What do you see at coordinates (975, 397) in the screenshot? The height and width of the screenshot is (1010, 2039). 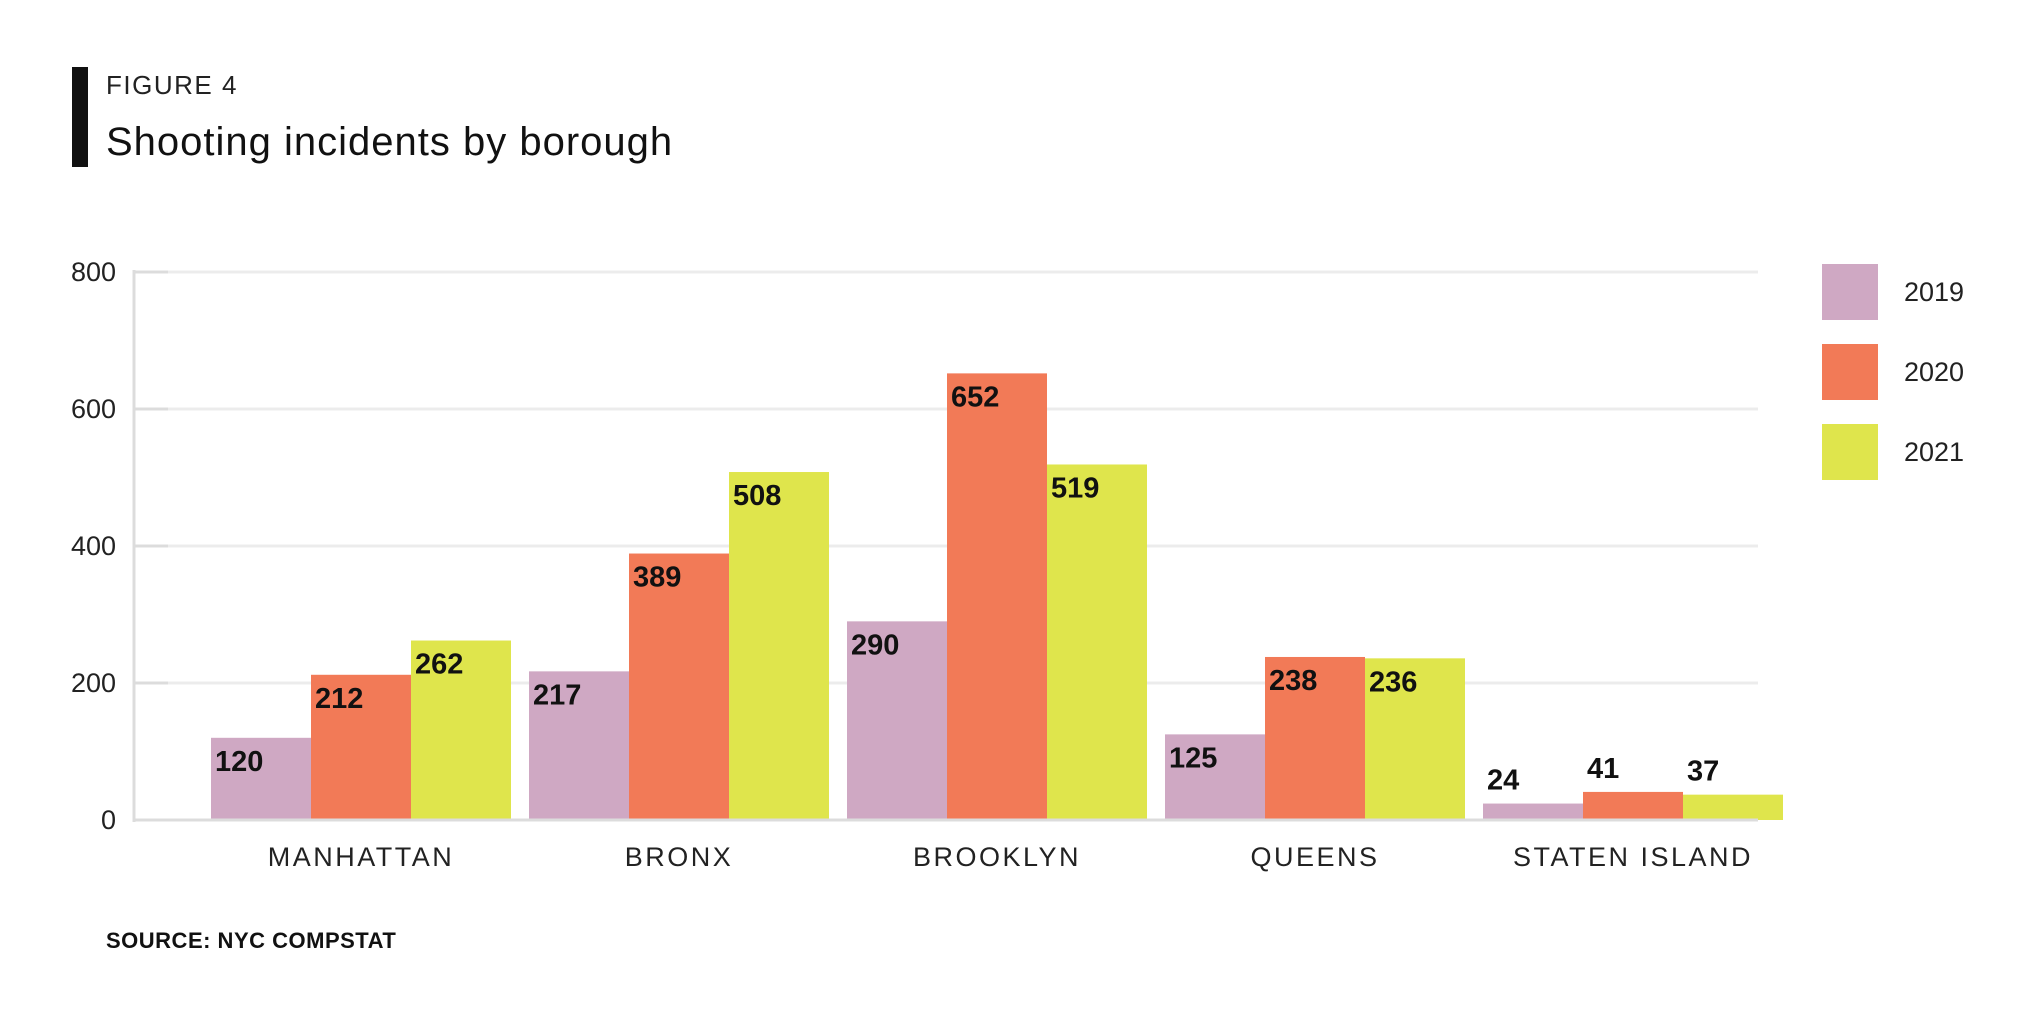 I see `data-label: 652` at bounding box center [975, 397].